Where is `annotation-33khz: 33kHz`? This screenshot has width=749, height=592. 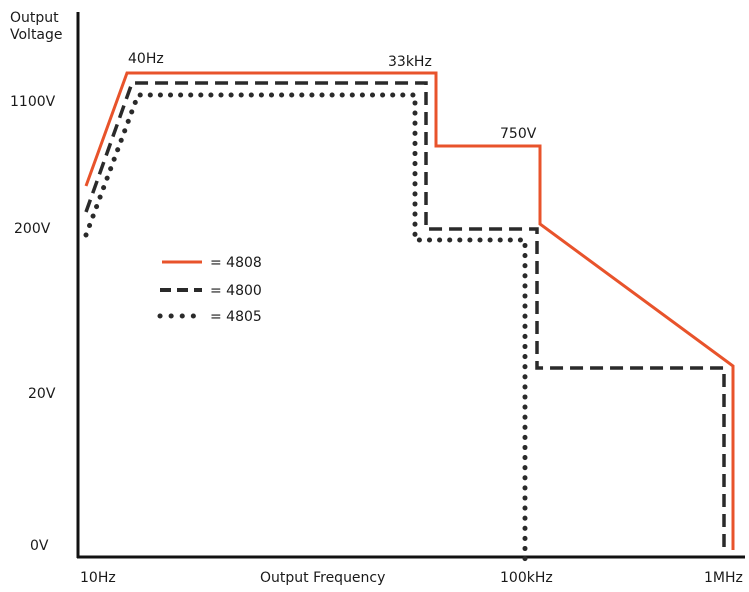
annotation-33khz: 33kHz is located at coordinates (410, 62).